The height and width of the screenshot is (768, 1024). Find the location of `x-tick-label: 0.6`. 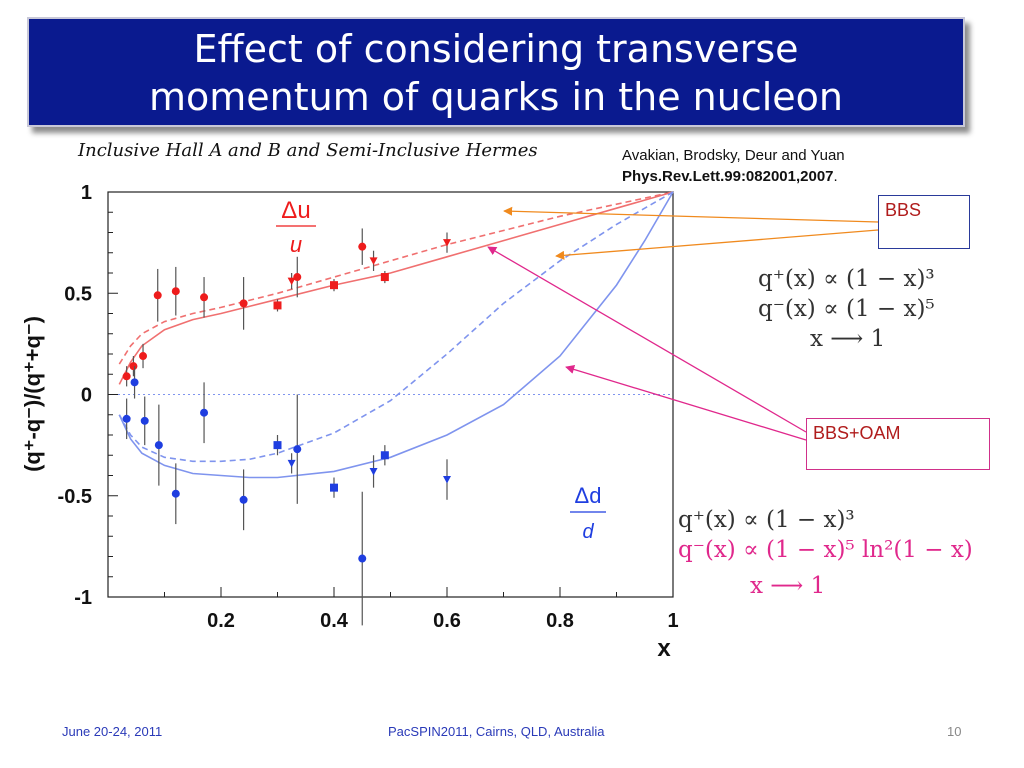

x-tick-label: 0.6 is located at coordinates (447, 621).